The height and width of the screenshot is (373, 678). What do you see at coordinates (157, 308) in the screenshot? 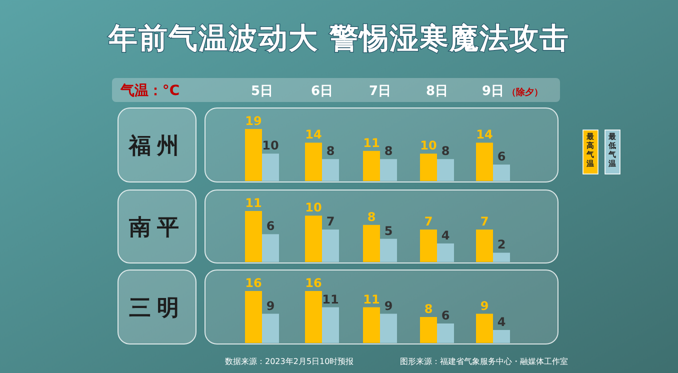
I see `y-axis-title: 三明` at bounding box center [157, 308].